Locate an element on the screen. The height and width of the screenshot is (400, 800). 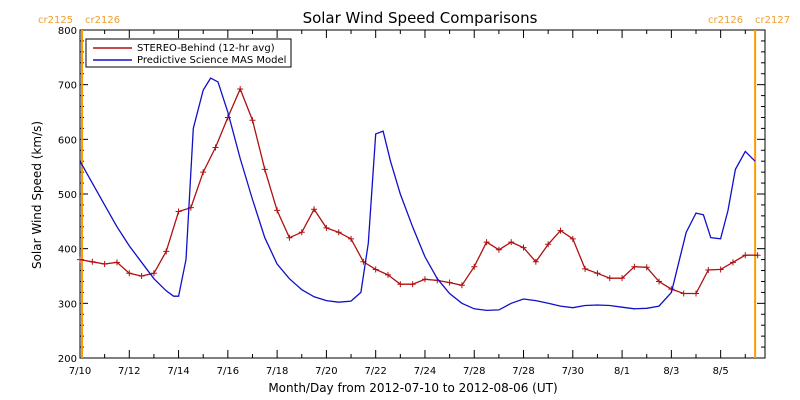
carrington-left-label-end: cr2126 is located at coordinates (725, 20).